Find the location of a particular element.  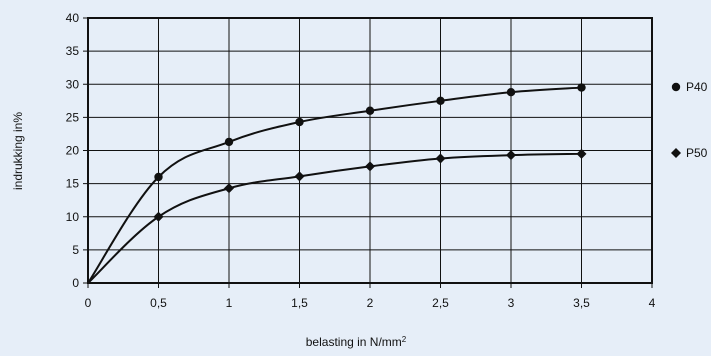

x-tick-label: 2,5 is located at coordinates (440, 303).